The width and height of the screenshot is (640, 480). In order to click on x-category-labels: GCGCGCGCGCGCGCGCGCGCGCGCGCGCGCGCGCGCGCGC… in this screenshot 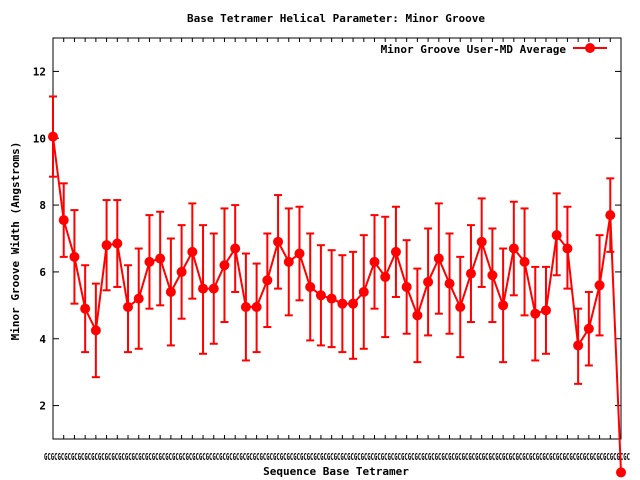, I will do `click(337, 457)`.